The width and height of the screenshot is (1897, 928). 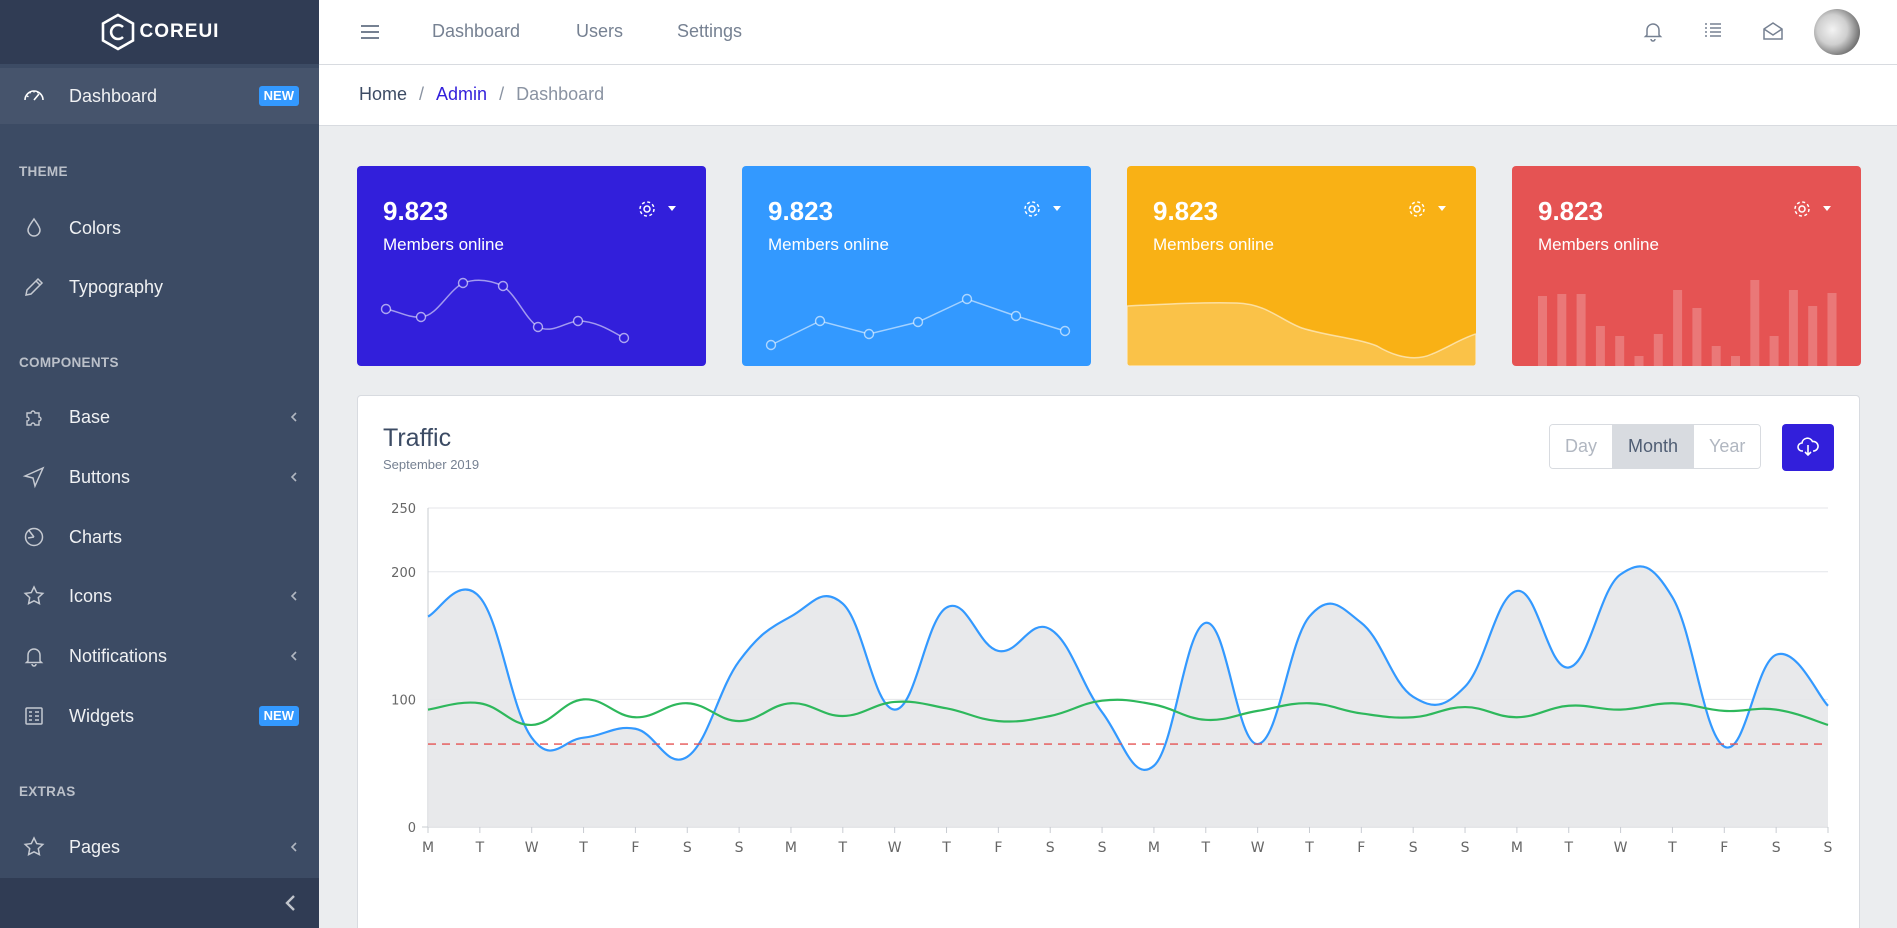 I want to click on sidebar-item-label: Buttons, so click(x=100, y=476).